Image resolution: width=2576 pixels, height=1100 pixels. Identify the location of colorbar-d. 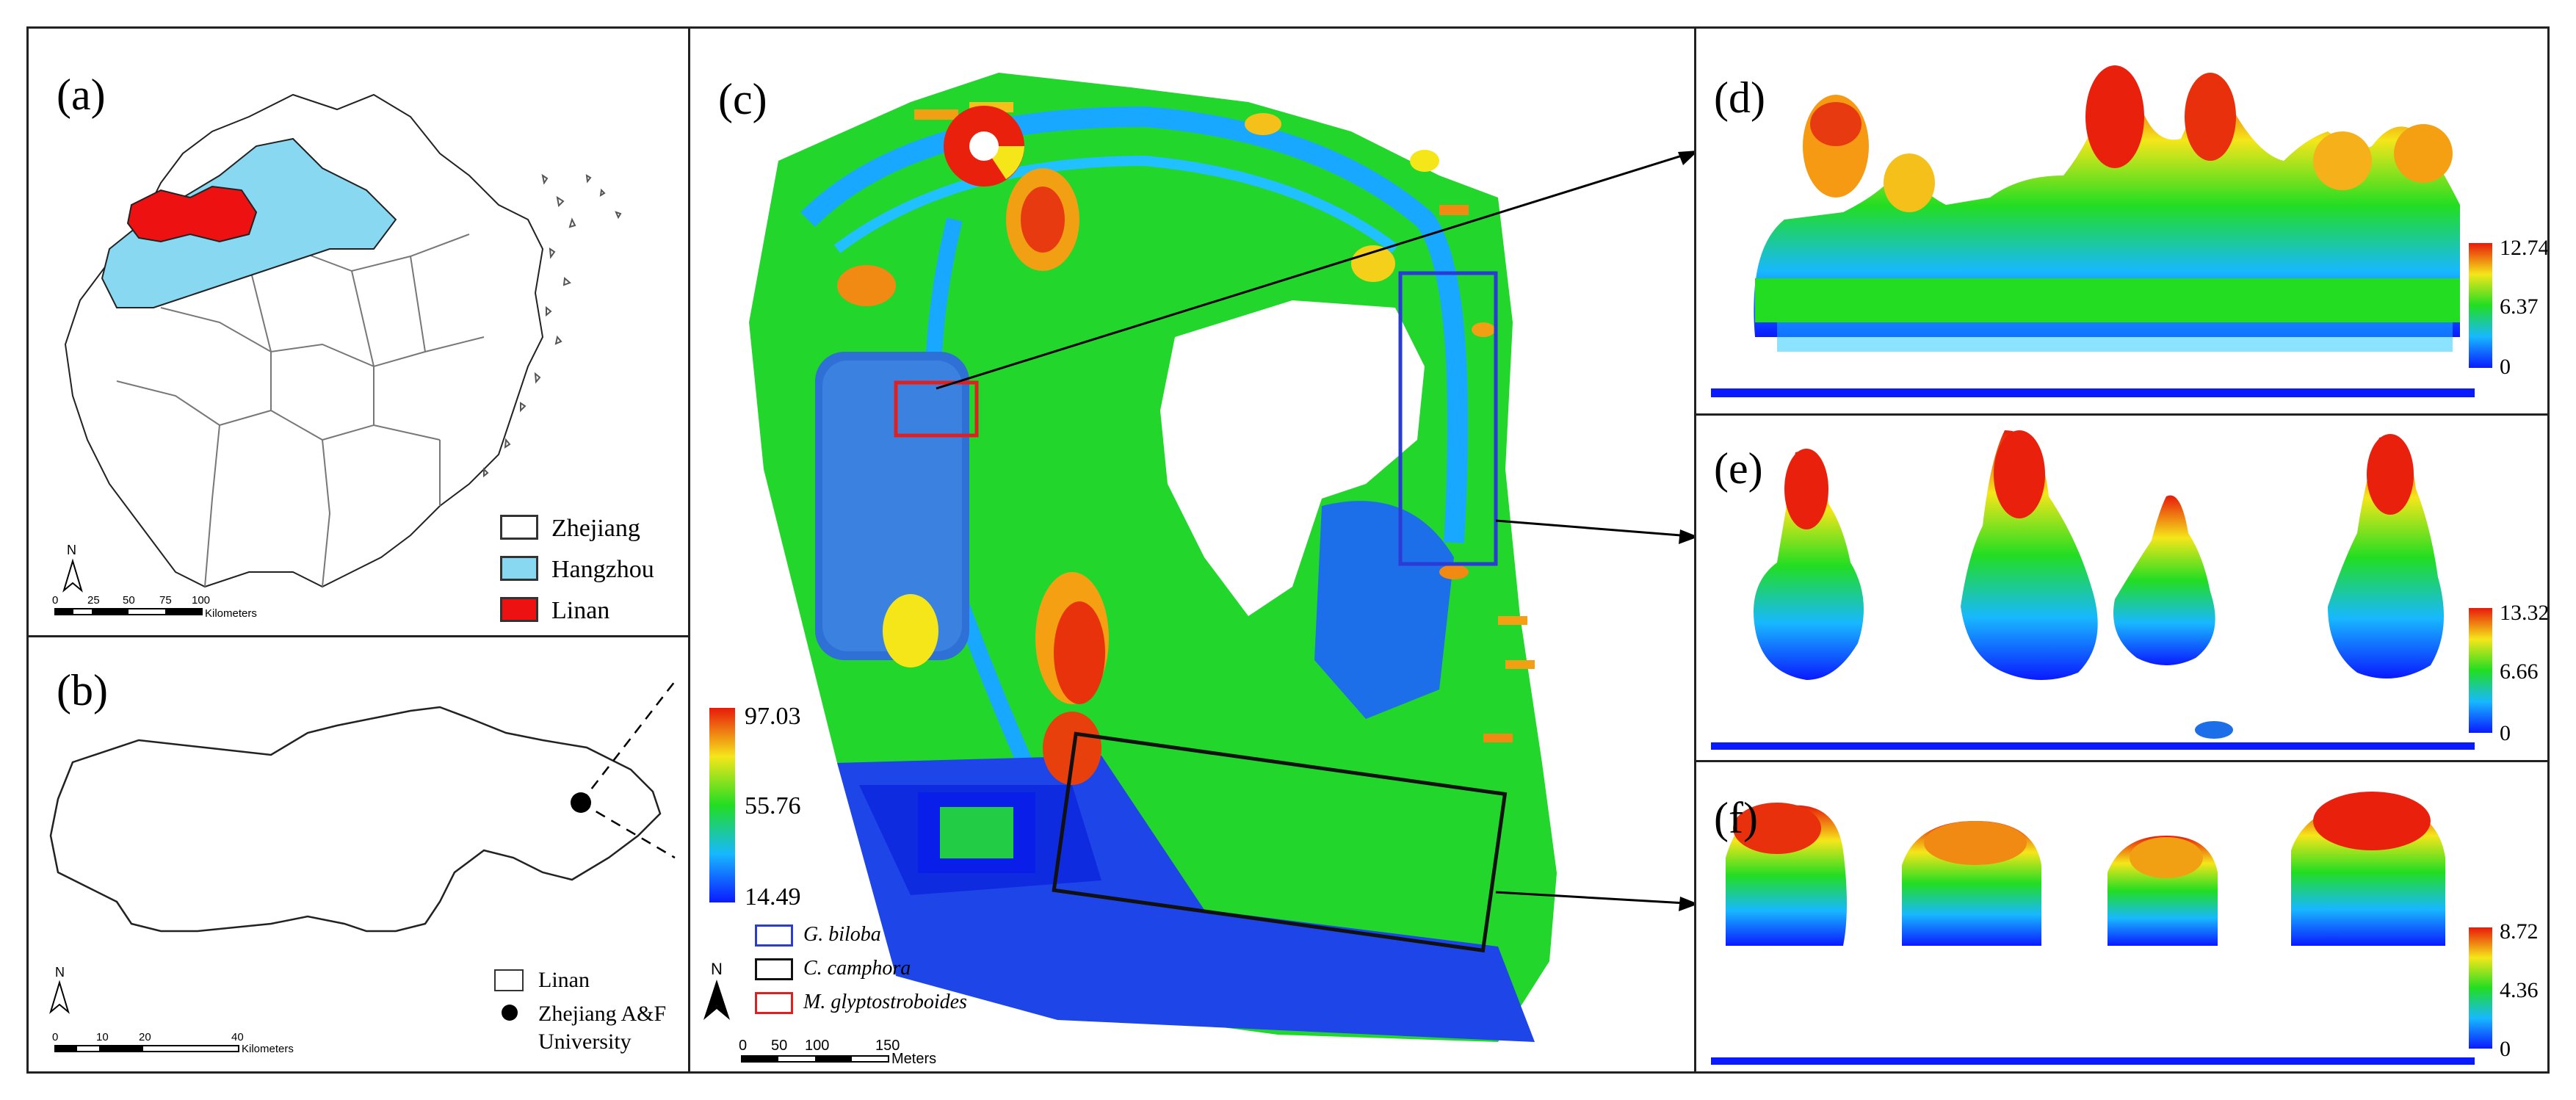
(2480, 306).